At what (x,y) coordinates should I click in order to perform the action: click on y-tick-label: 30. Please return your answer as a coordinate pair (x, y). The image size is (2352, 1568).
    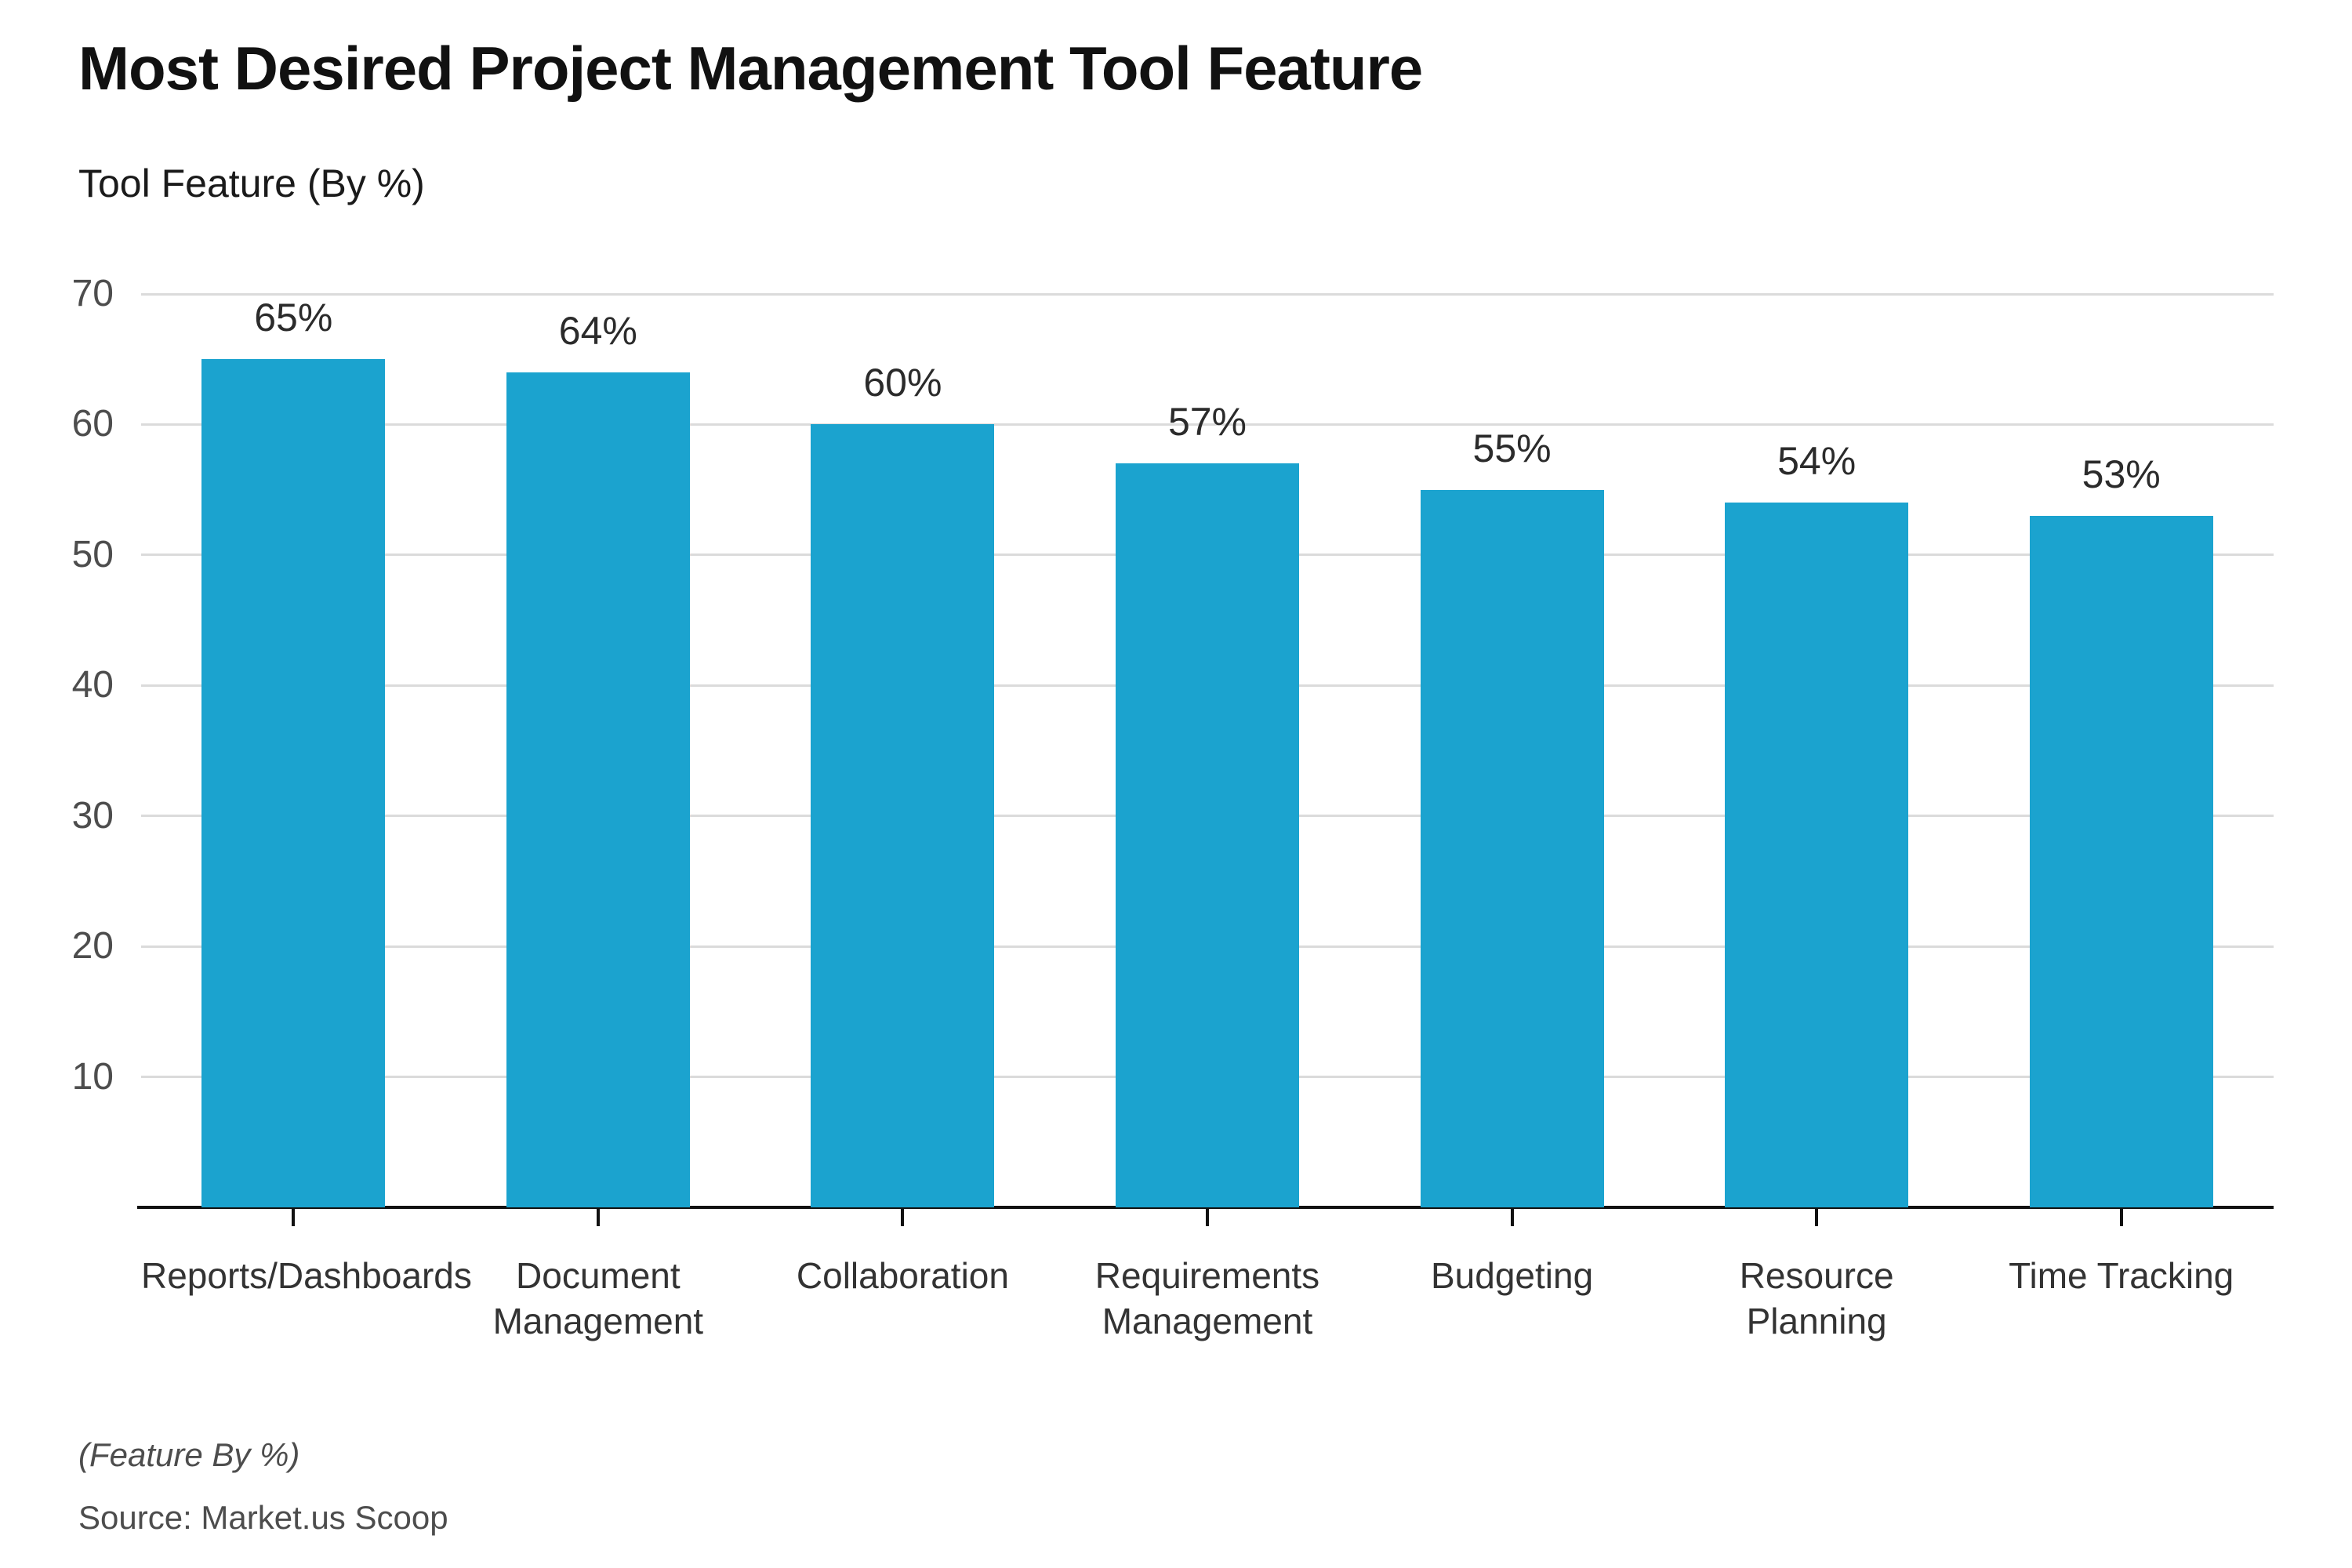
    Looking at the image, I should click on (92, 815).